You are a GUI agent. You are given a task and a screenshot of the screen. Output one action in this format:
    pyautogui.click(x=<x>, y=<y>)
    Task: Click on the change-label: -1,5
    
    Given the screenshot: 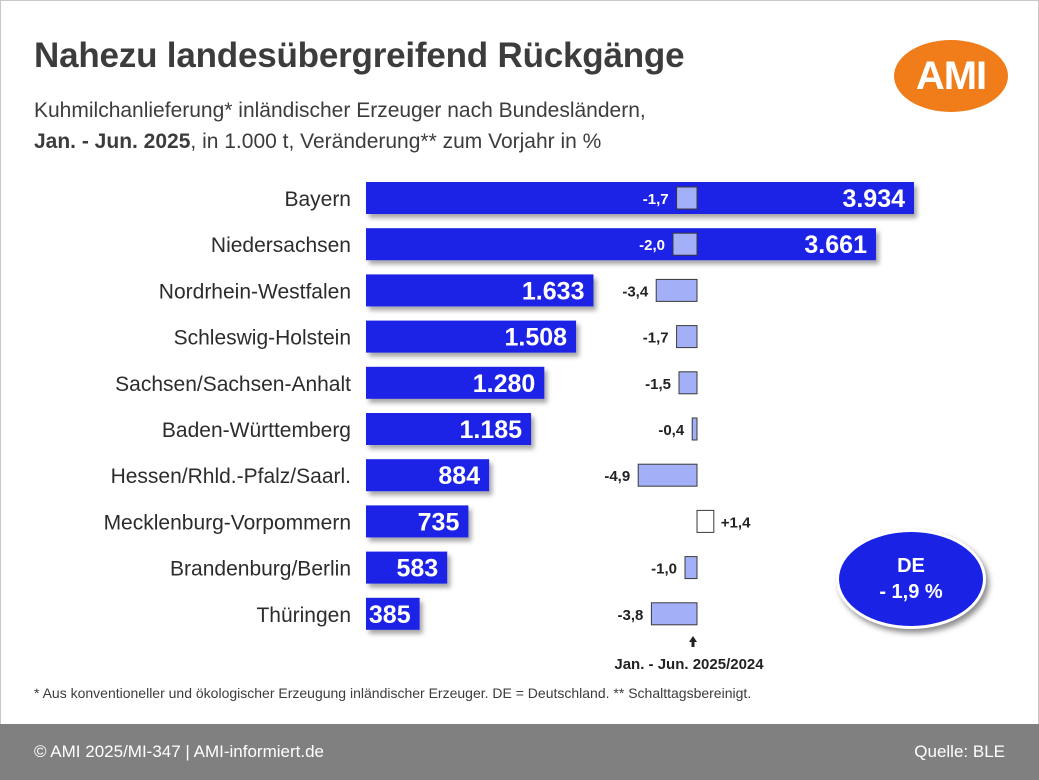 What is the action you would take?
    pyautogui.click(x=658, y=384)
    